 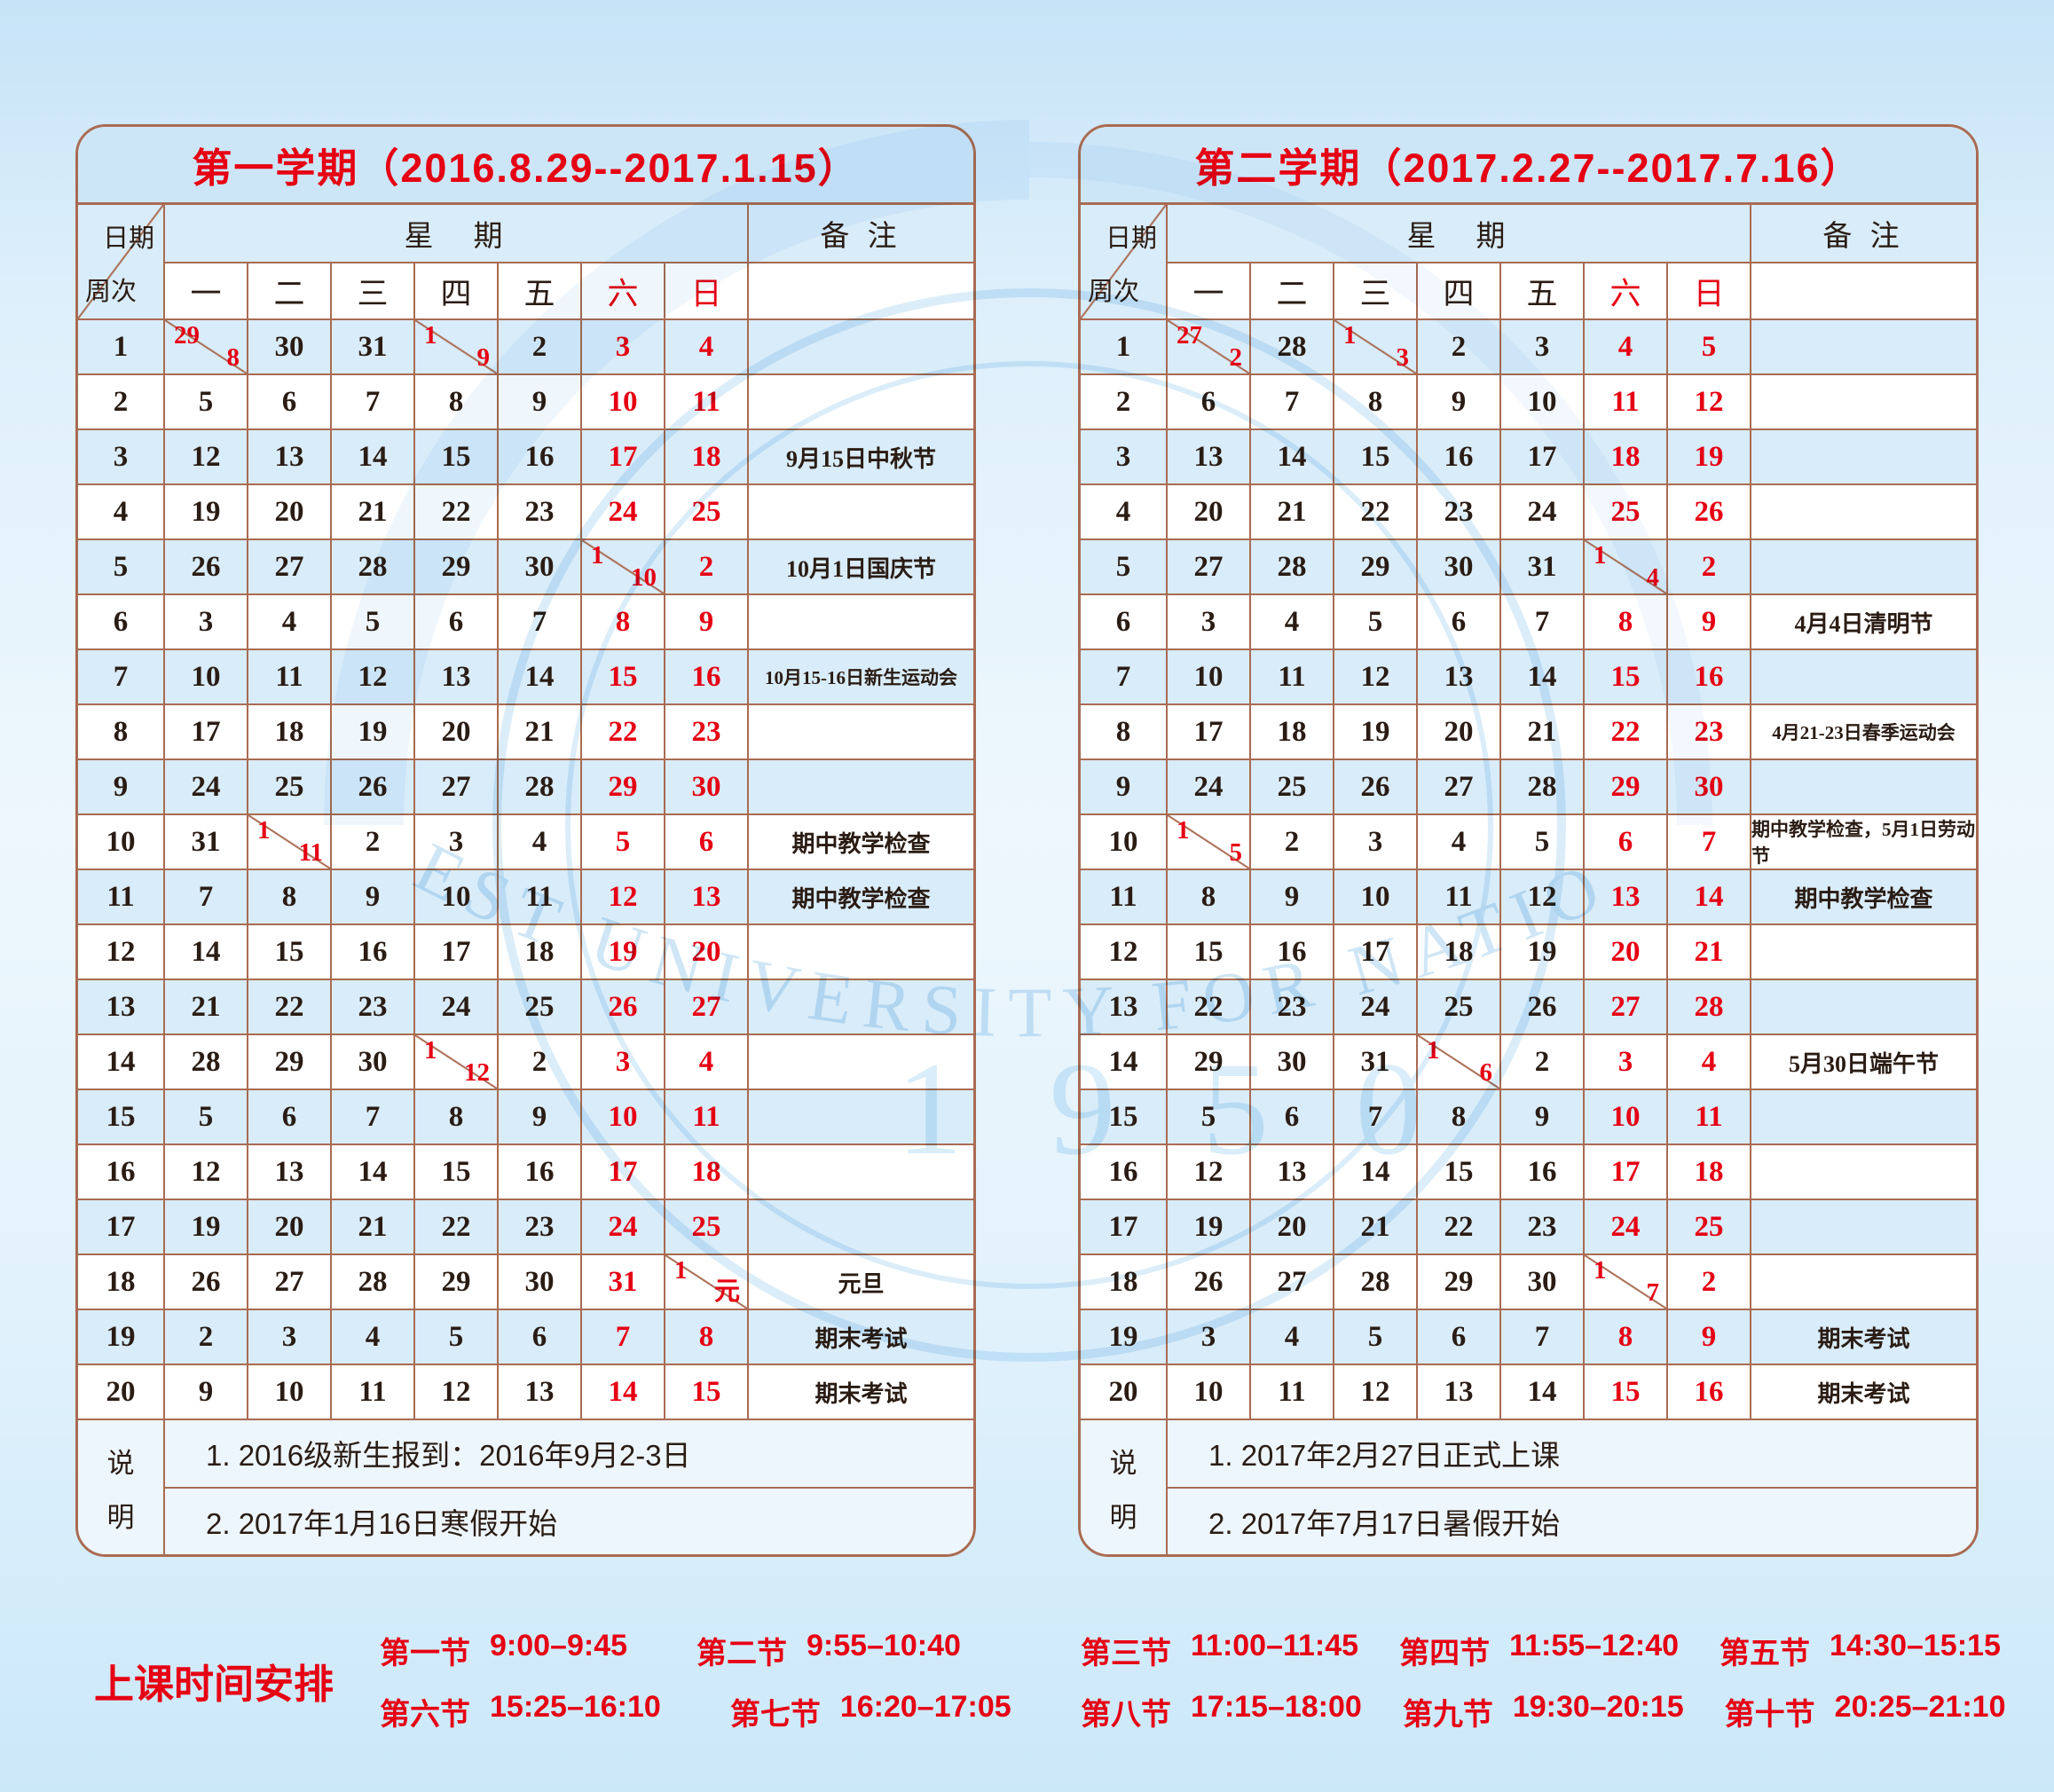 I want to click on date-month-start: 元, so click(x=726, y=1291).